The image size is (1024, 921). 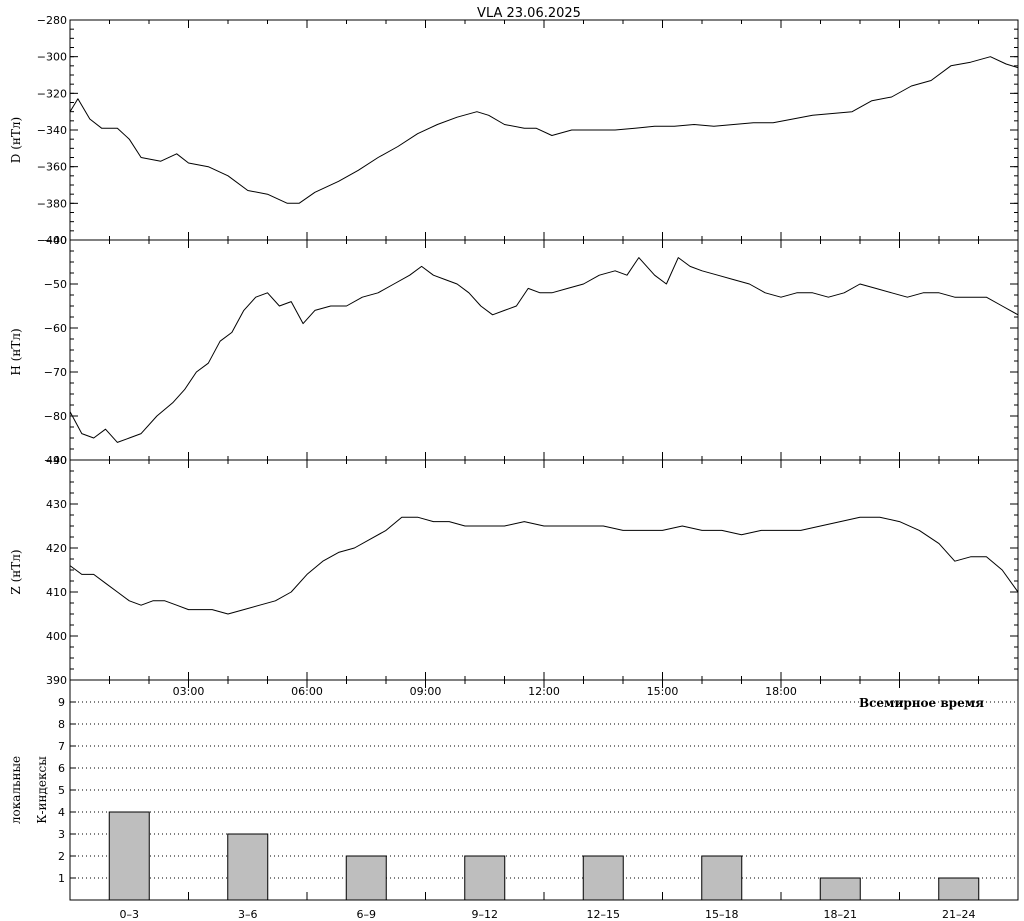 I want to click on y-tick-label: −380, so click(x=52, y=203).